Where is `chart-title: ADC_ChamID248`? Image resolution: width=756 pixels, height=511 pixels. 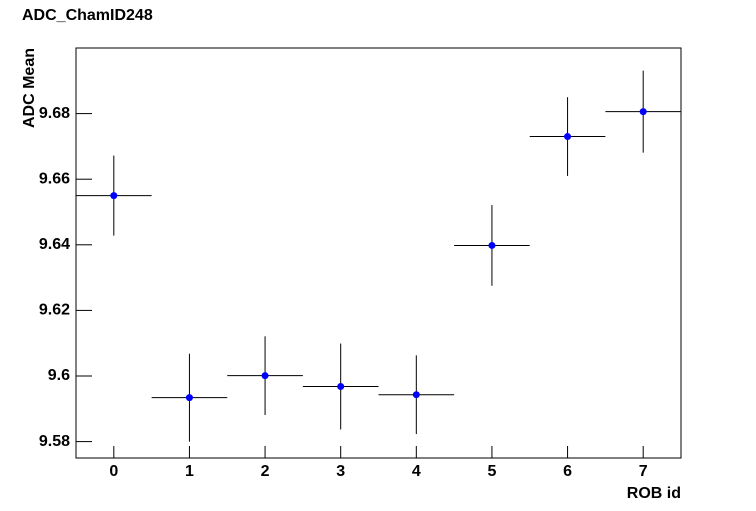
chart-title: ADC_ChamID248 is located at coordinates (87, 15).